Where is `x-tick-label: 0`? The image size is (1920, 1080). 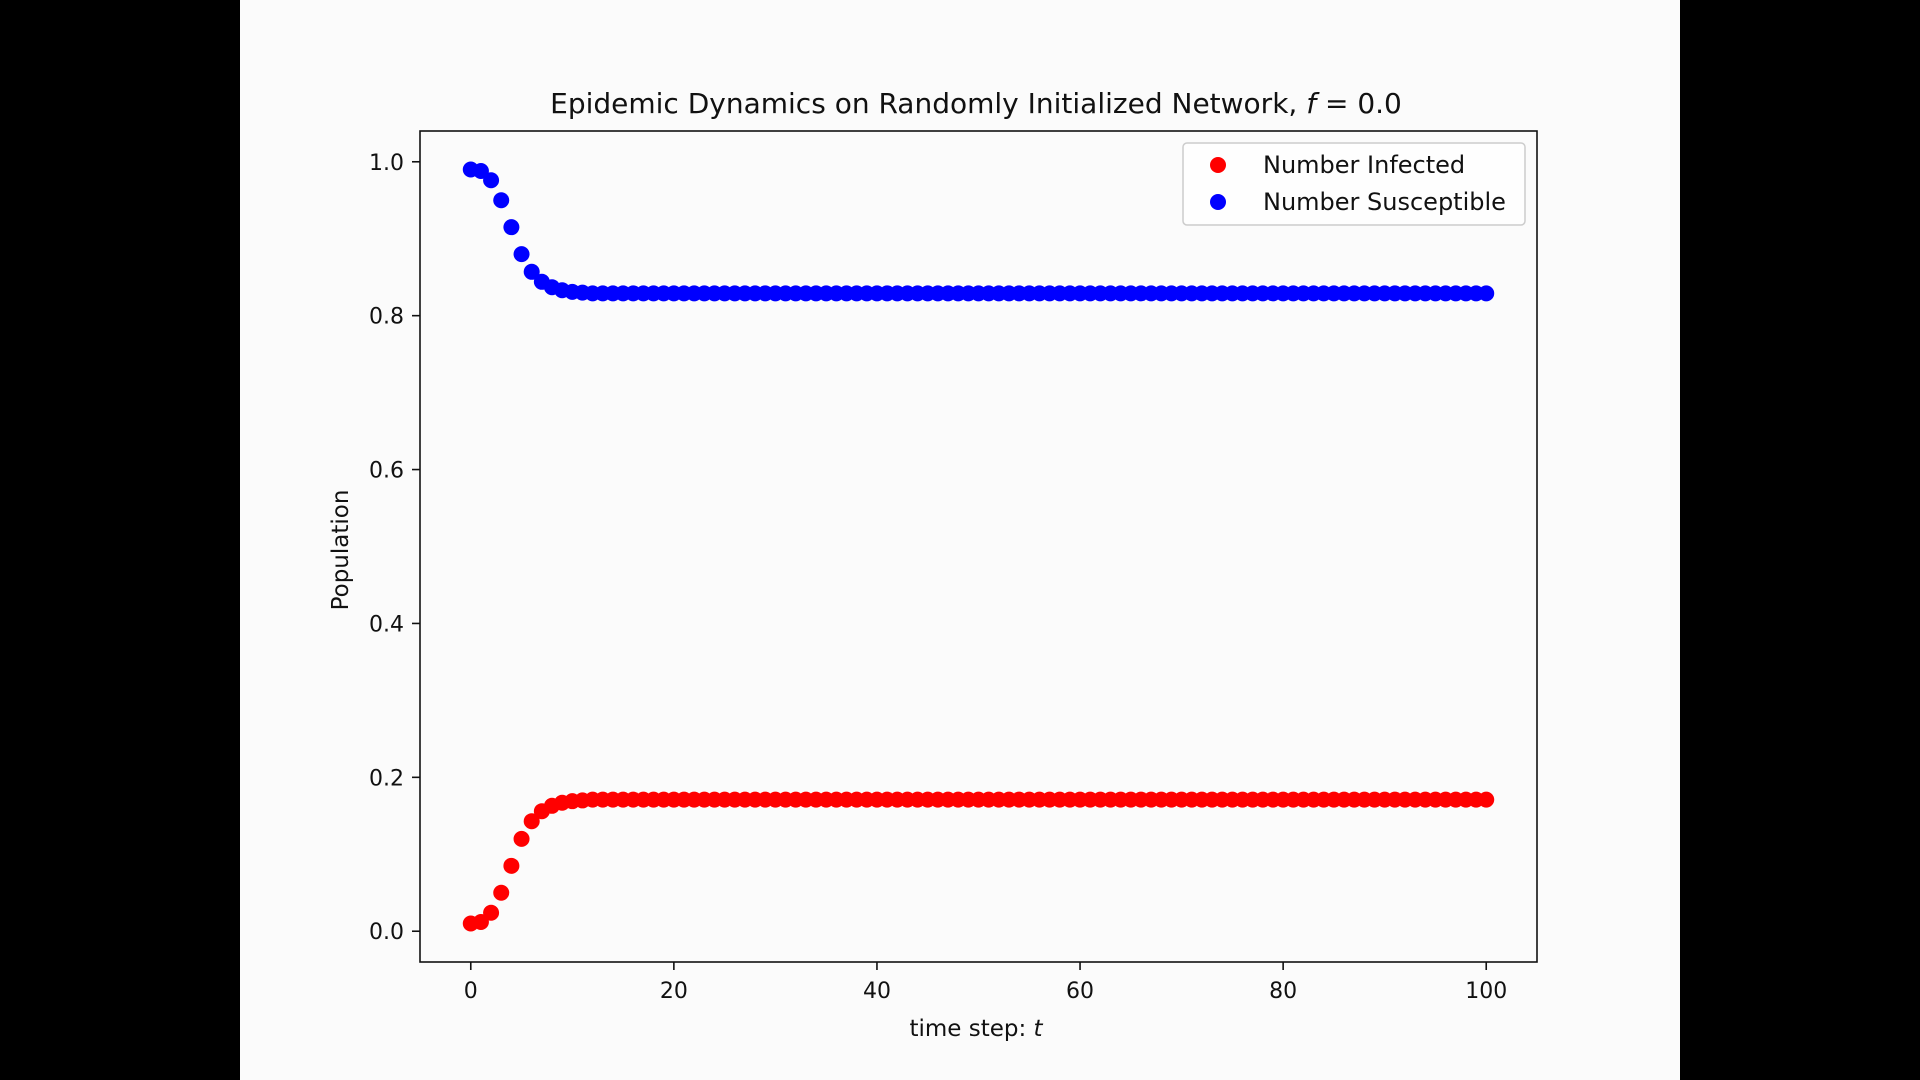 x-tick-label: 0 is located at coordinates (471, 991).